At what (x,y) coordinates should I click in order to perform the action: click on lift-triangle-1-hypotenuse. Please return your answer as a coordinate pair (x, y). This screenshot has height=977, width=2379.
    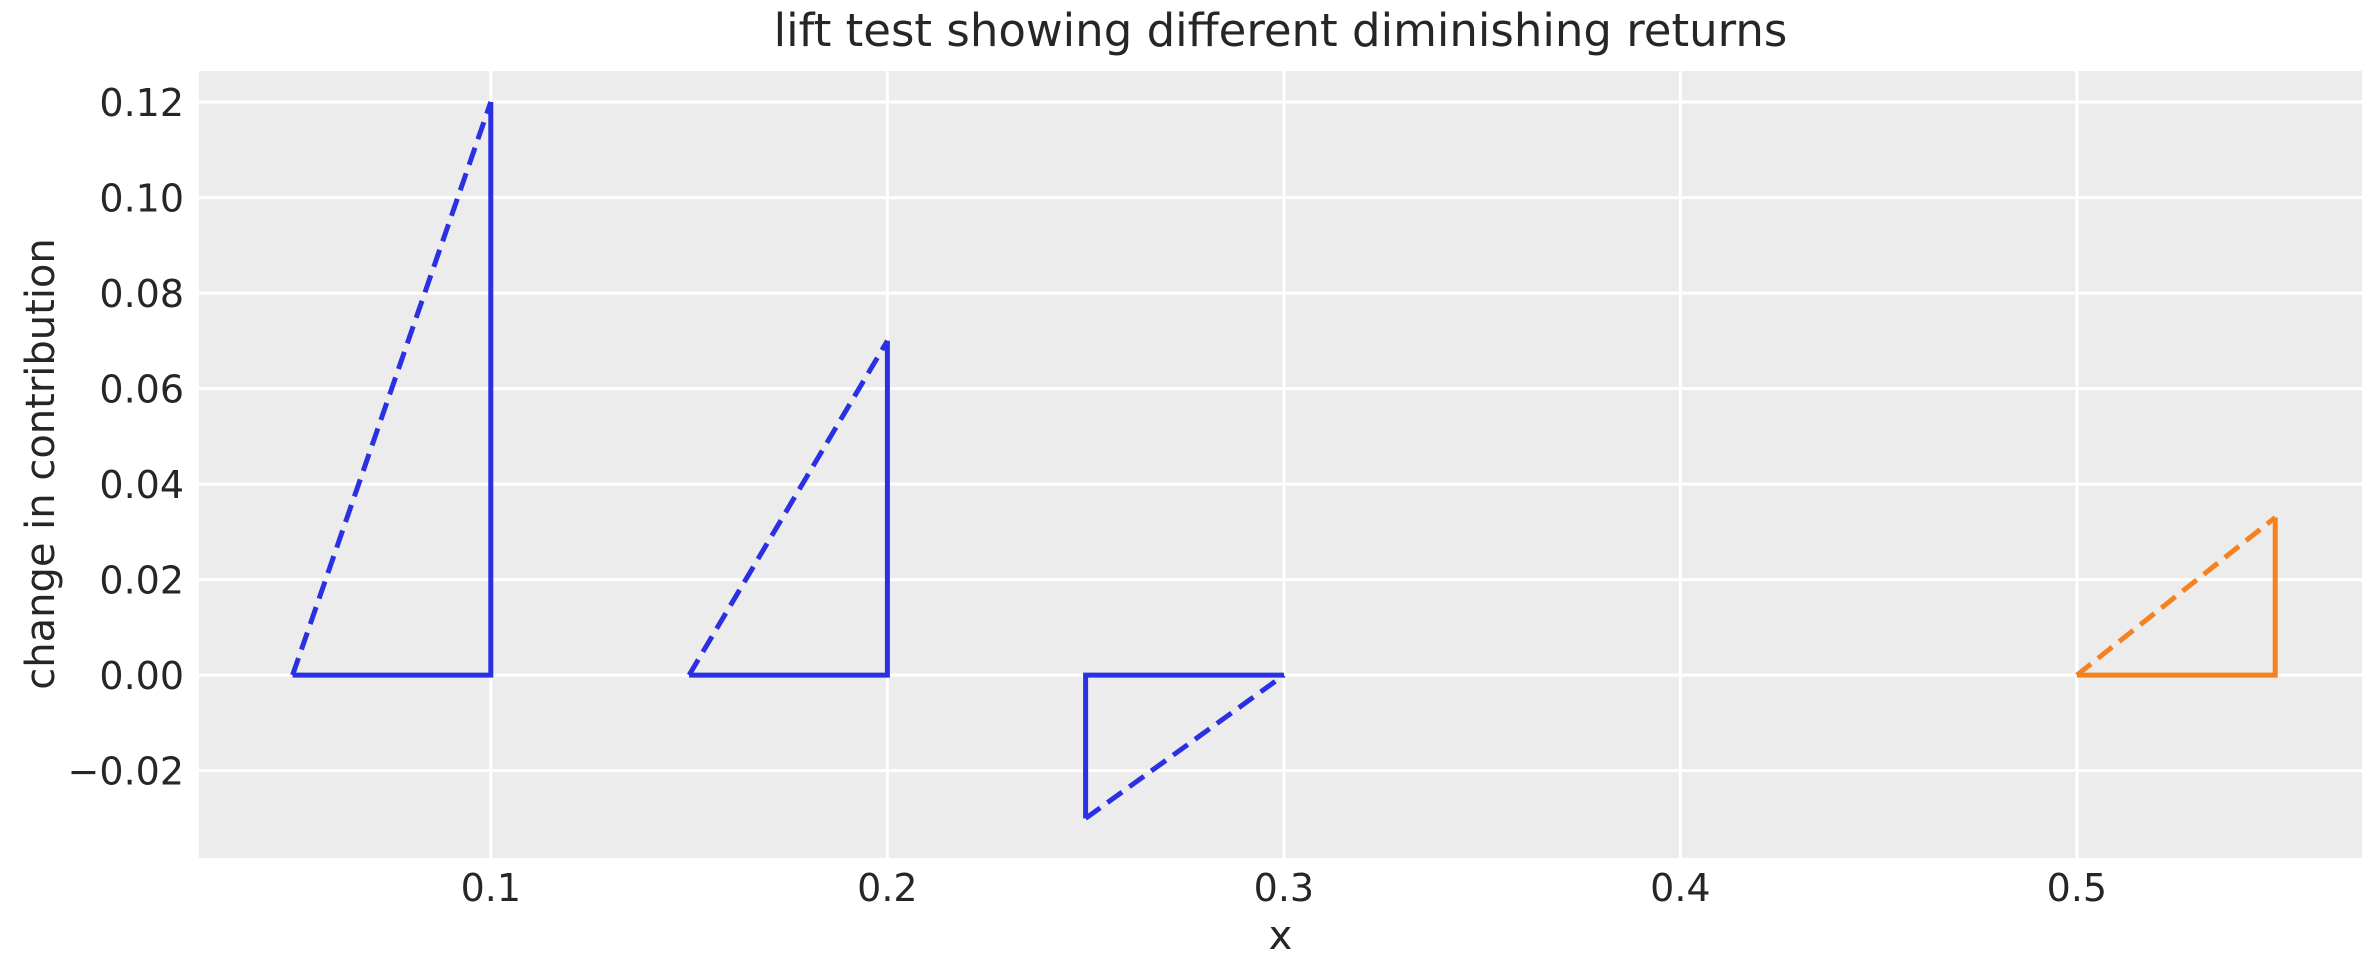
    Looking at the image, I should click on (392, 388).